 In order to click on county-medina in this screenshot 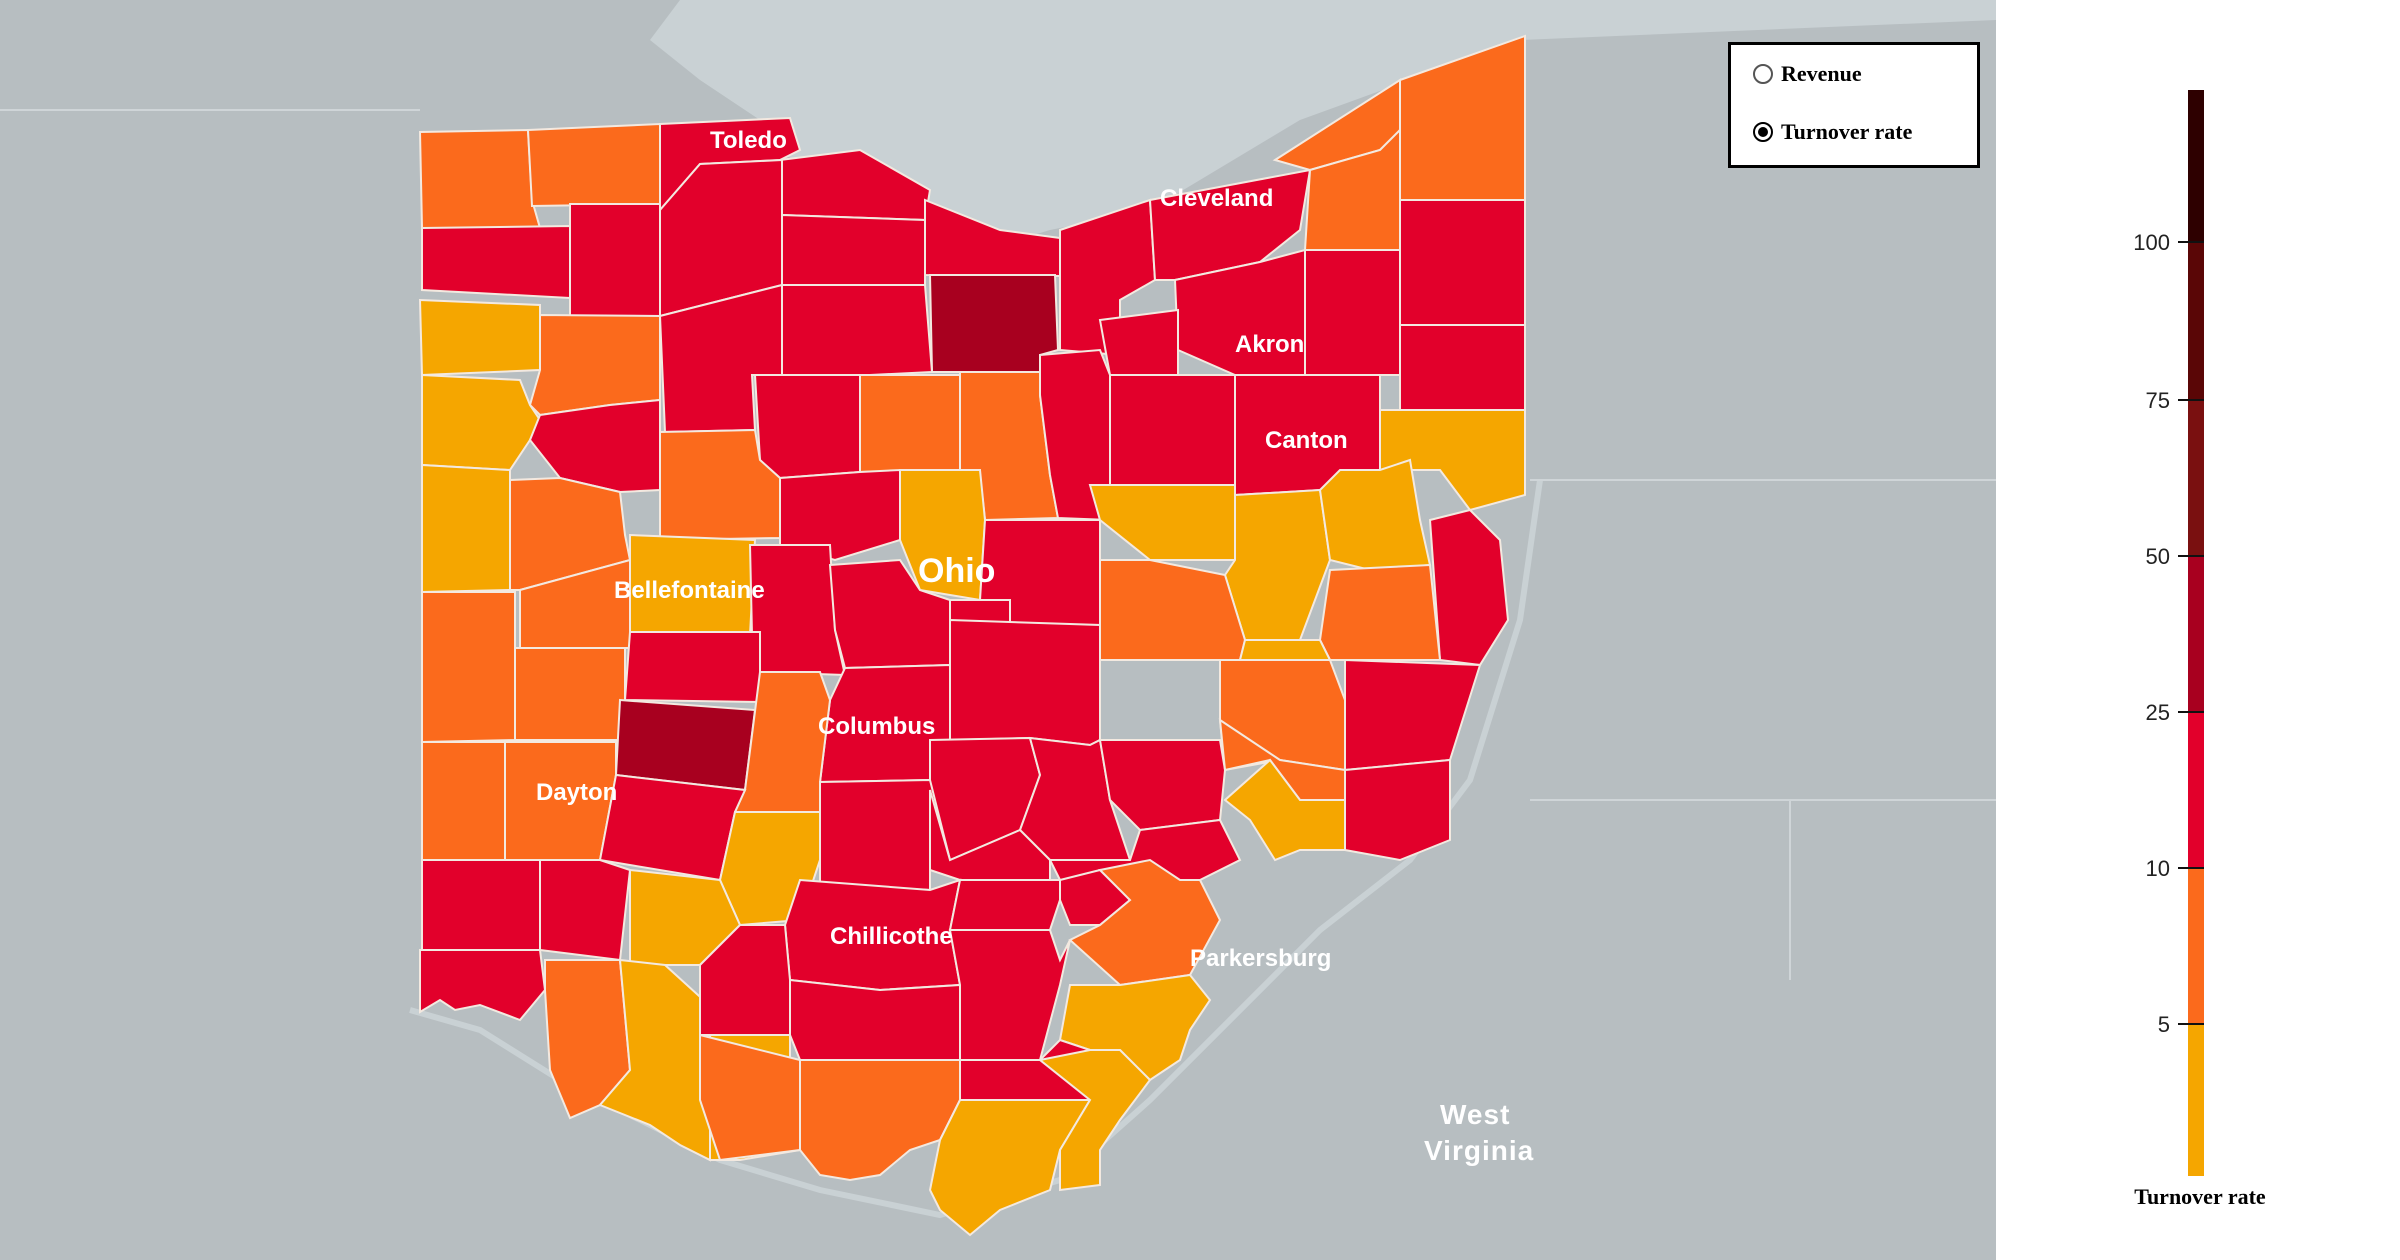, I will do `click(1138, 342)`.